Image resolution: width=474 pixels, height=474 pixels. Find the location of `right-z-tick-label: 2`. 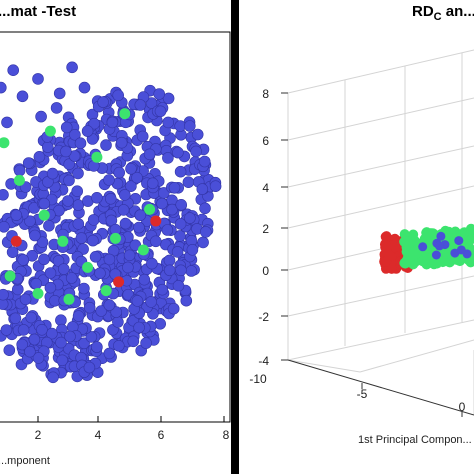

right-z-tick-label: 2 is located at coordinates (265, 229).